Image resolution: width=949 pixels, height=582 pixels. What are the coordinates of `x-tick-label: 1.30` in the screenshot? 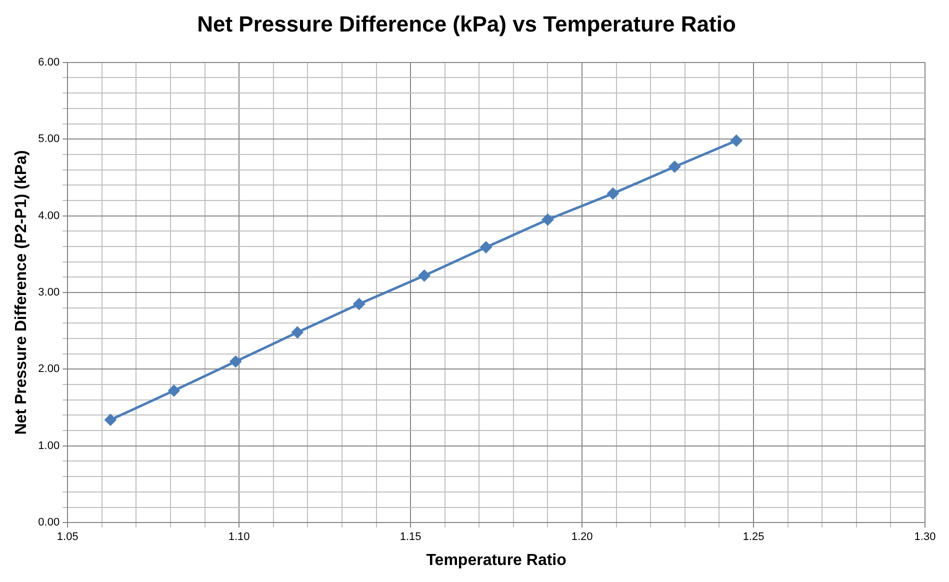 It's located at (925, 537).